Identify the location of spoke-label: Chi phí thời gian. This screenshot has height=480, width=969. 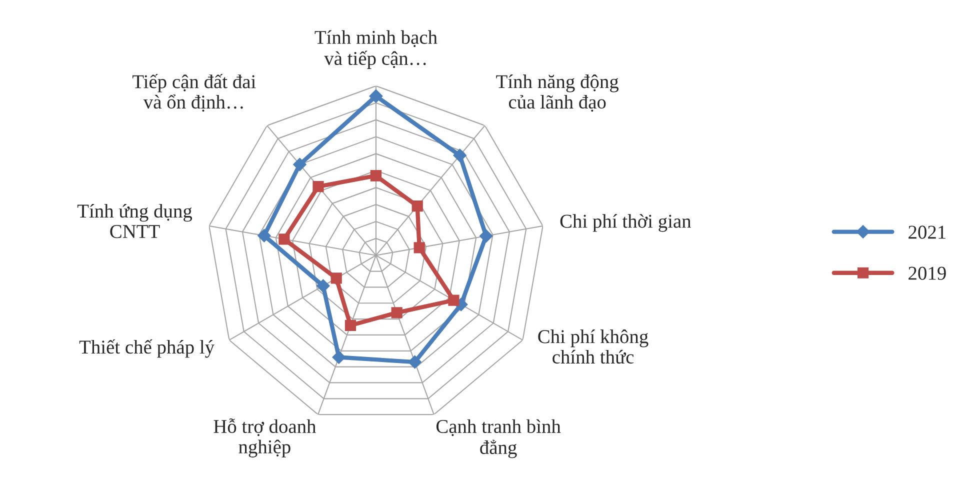
(626, 223).